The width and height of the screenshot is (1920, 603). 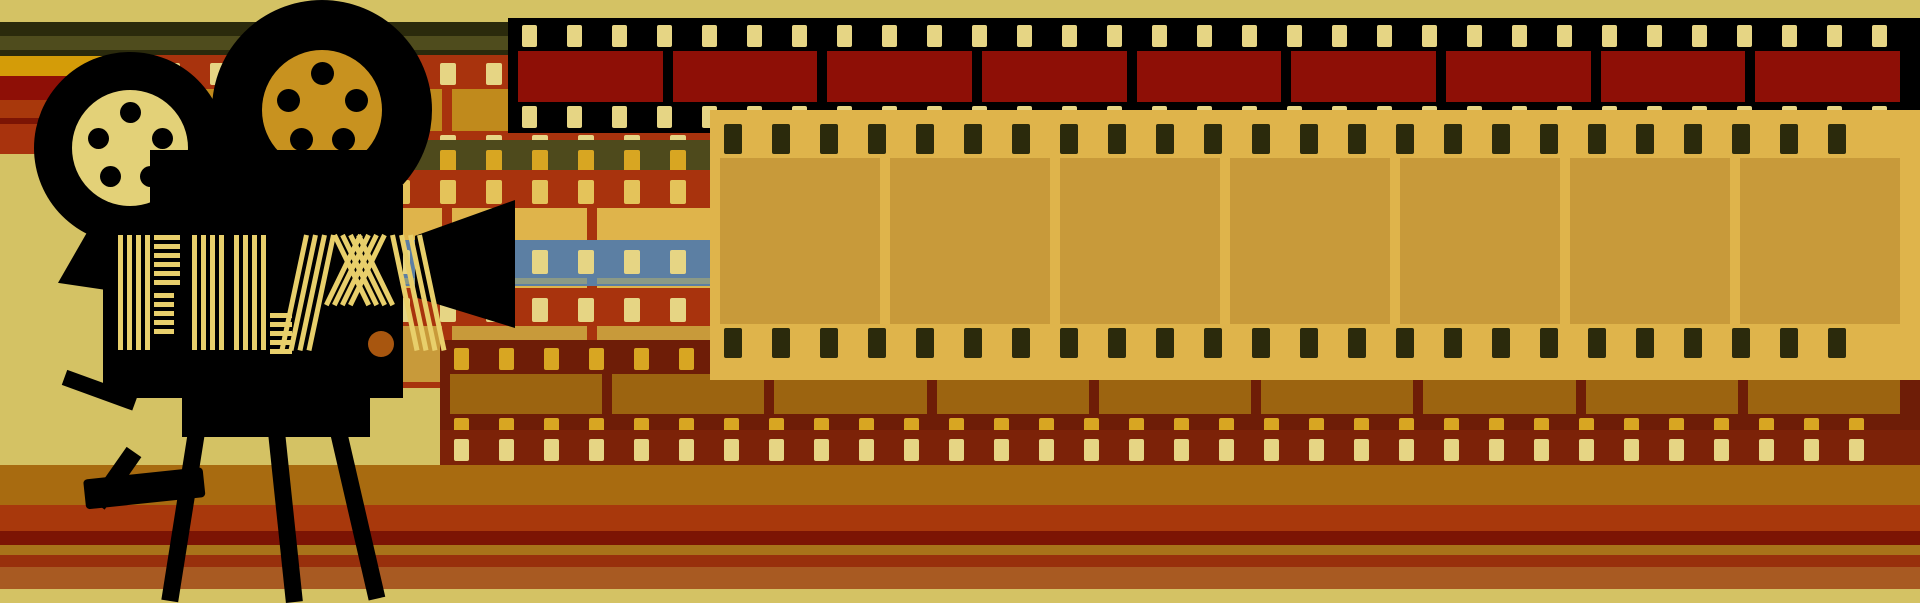 What do you see at coordinates (254, 292) in the screenshot?
I see `letter-l-stem-stripe` at bounding box center [254, 292].